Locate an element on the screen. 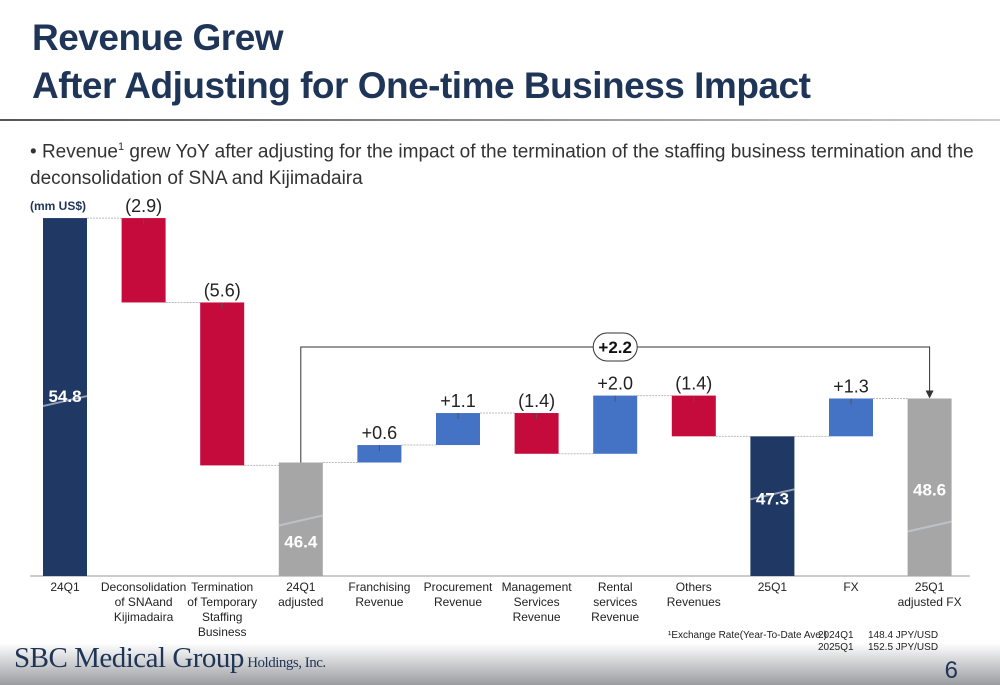 This screenshot has height=685, width=1000. data-label: 47.3 is located at coordinates (772, 498).